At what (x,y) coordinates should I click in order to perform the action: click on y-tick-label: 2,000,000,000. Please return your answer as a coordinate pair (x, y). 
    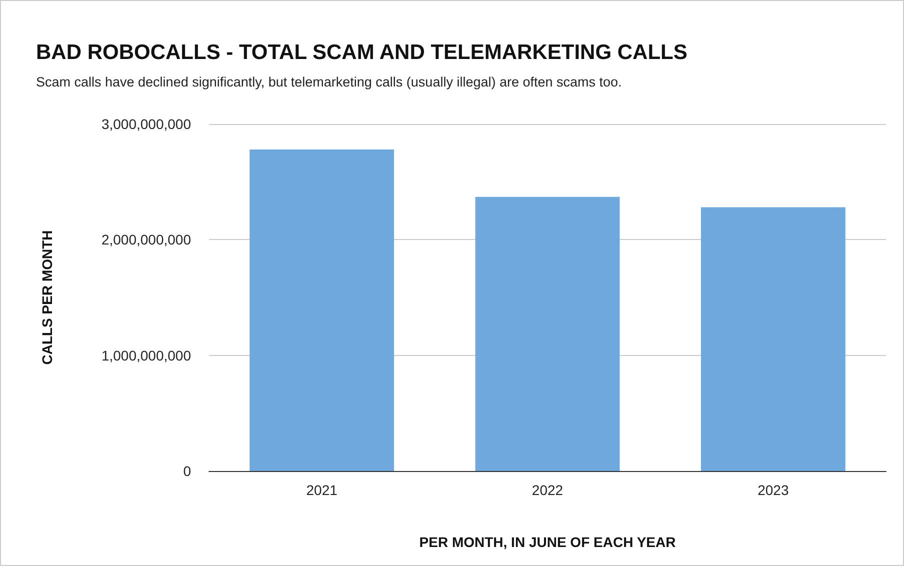
    Looking at the image, I should click on (146, 240).